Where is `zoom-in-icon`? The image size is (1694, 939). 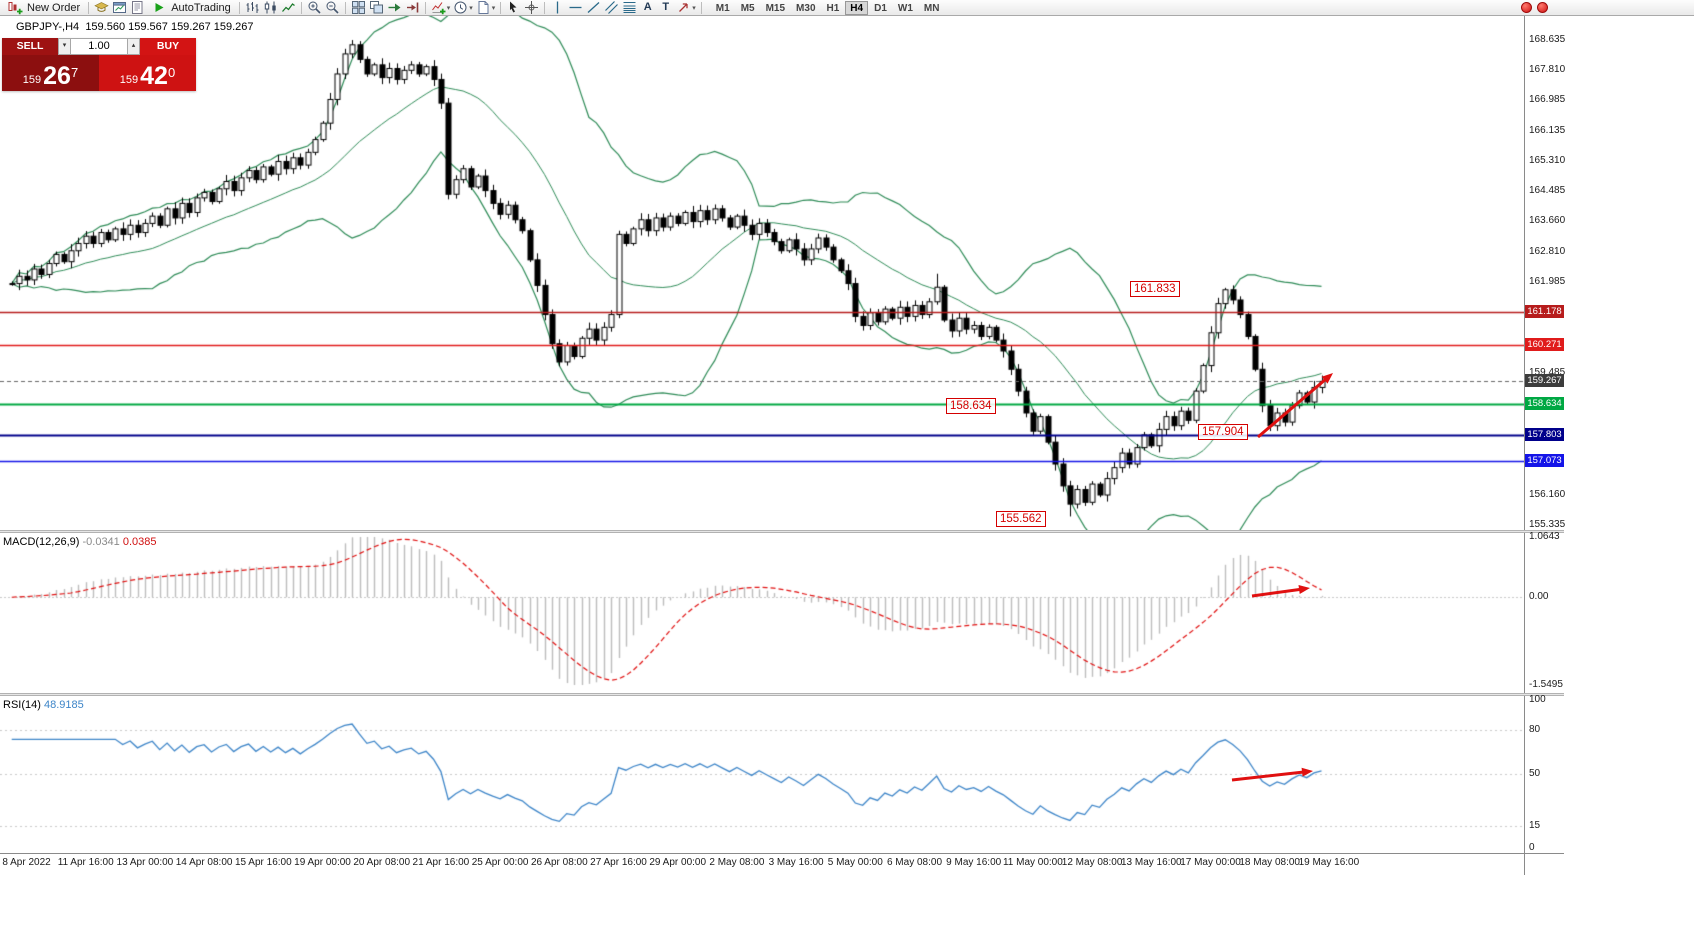
zoom-in-icon is located at coordinates (314, 7).